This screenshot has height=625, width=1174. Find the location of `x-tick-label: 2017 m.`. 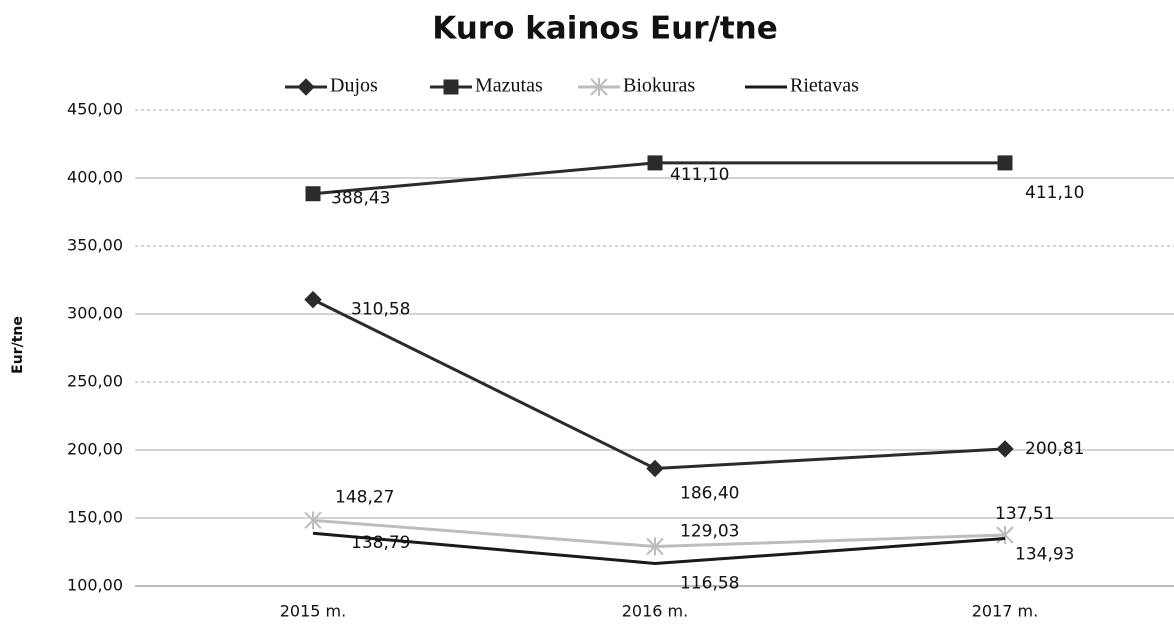

x-tick-label: 2017 m. is located at coordinates (1005, 611).